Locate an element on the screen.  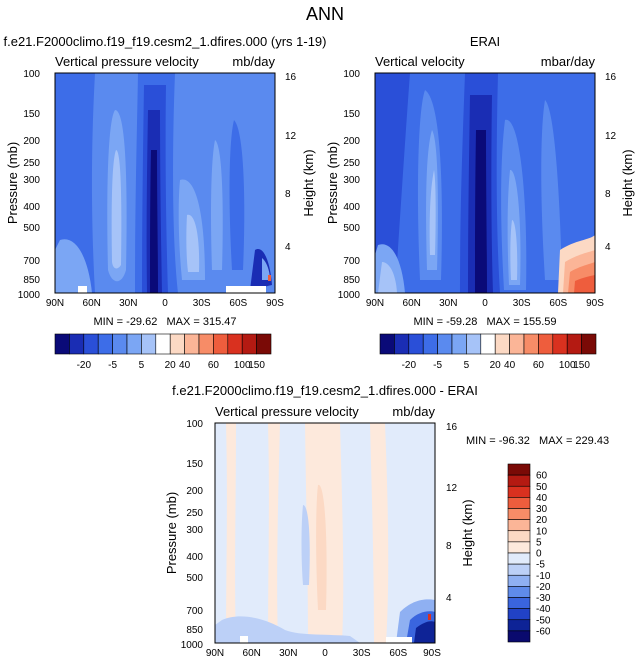
y-axis-label: Pressure (mb) is located at coordinates (171, 533).